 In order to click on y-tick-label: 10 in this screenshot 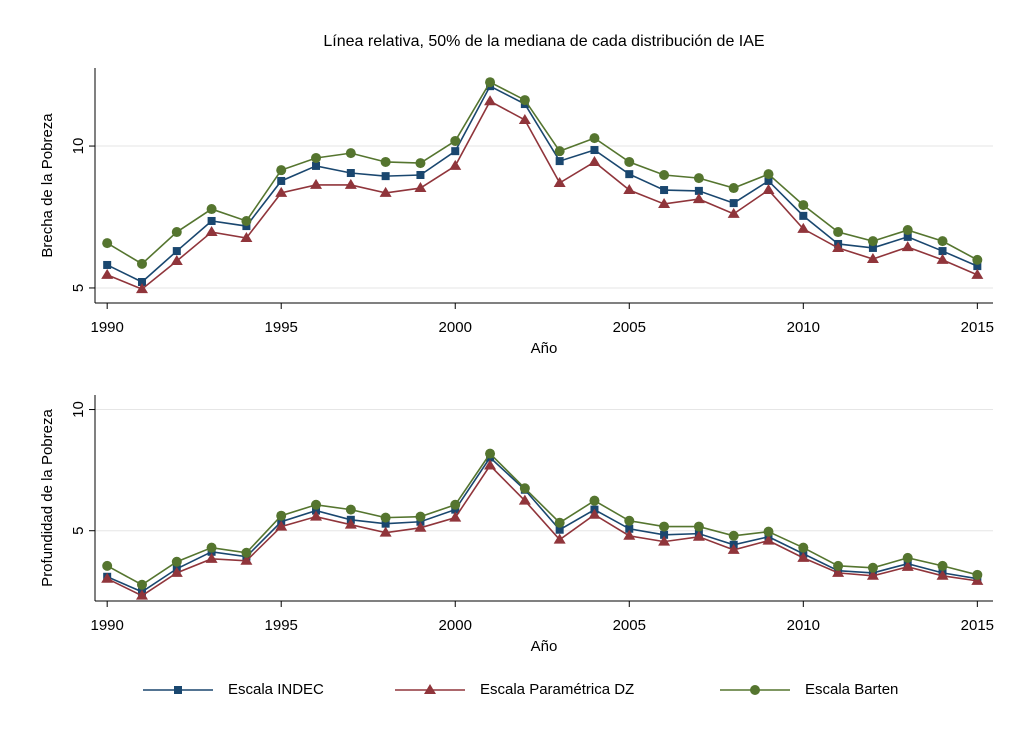, I will do `click(78, 146)`.